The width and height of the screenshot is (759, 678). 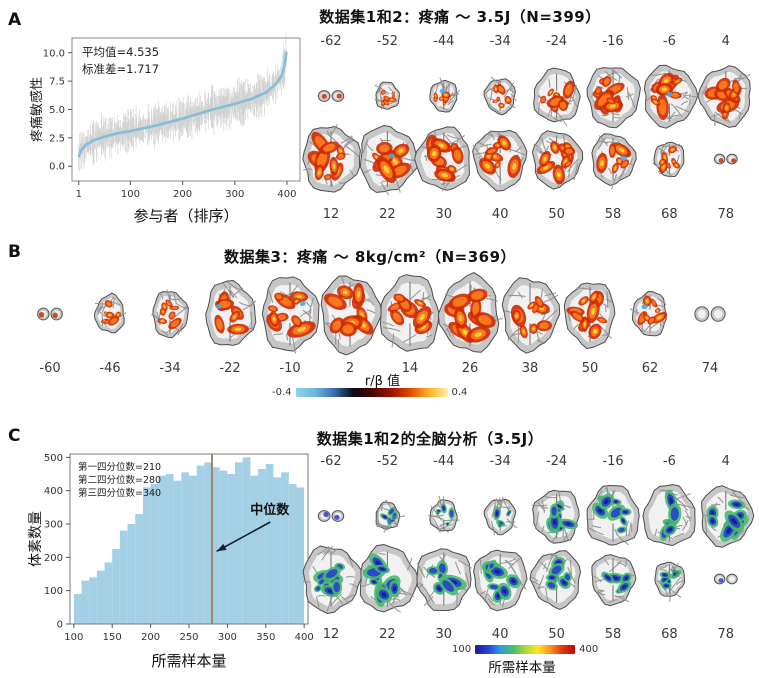 I want to click on colorbar-c-min-label: 100, so click(x=462, y=649).